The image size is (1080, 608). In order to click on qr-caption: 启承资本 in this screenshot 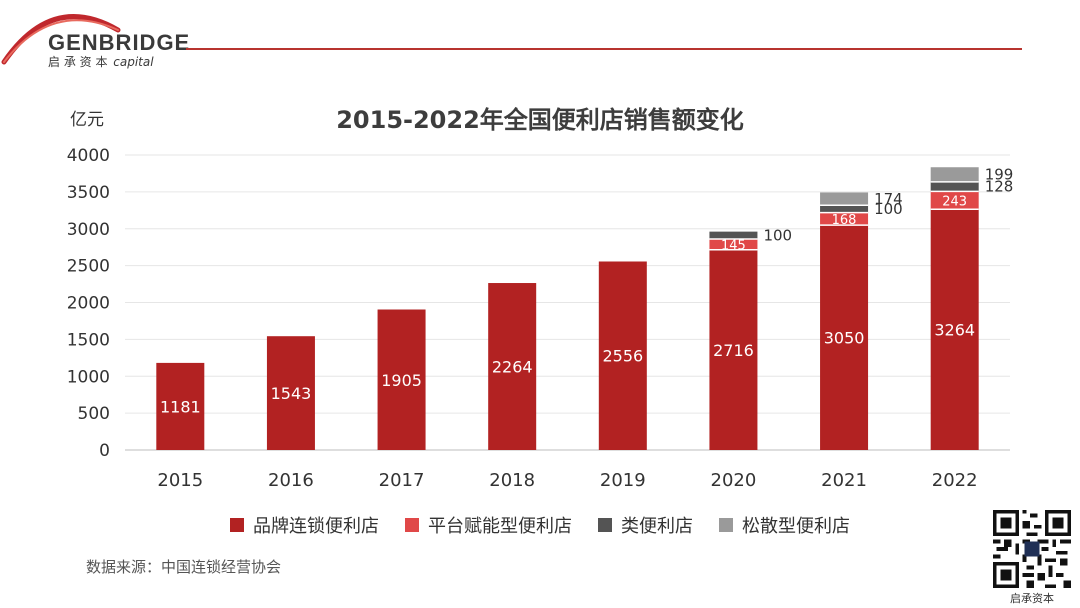, I will do `click(1032, 598)`.